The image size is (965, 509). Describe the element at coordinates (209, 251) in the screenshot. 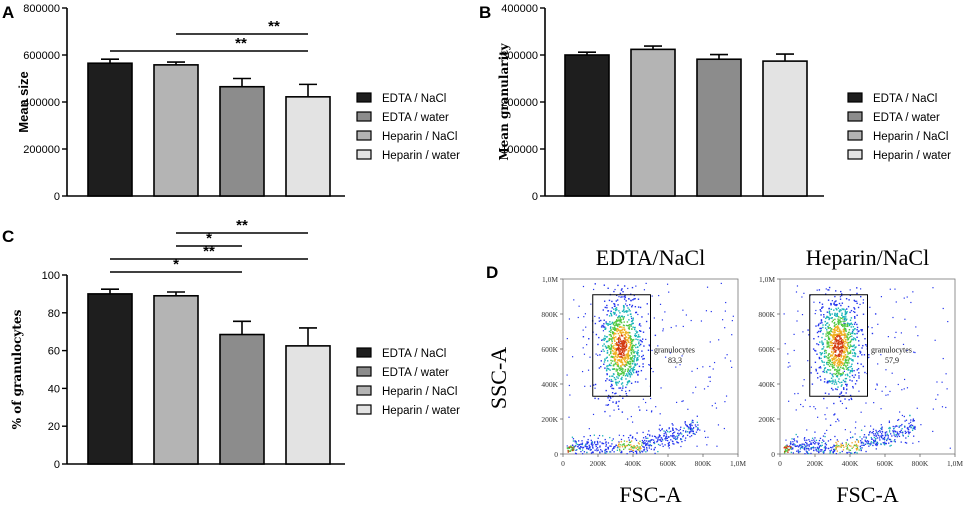

I see `significance-label: **` at that location.